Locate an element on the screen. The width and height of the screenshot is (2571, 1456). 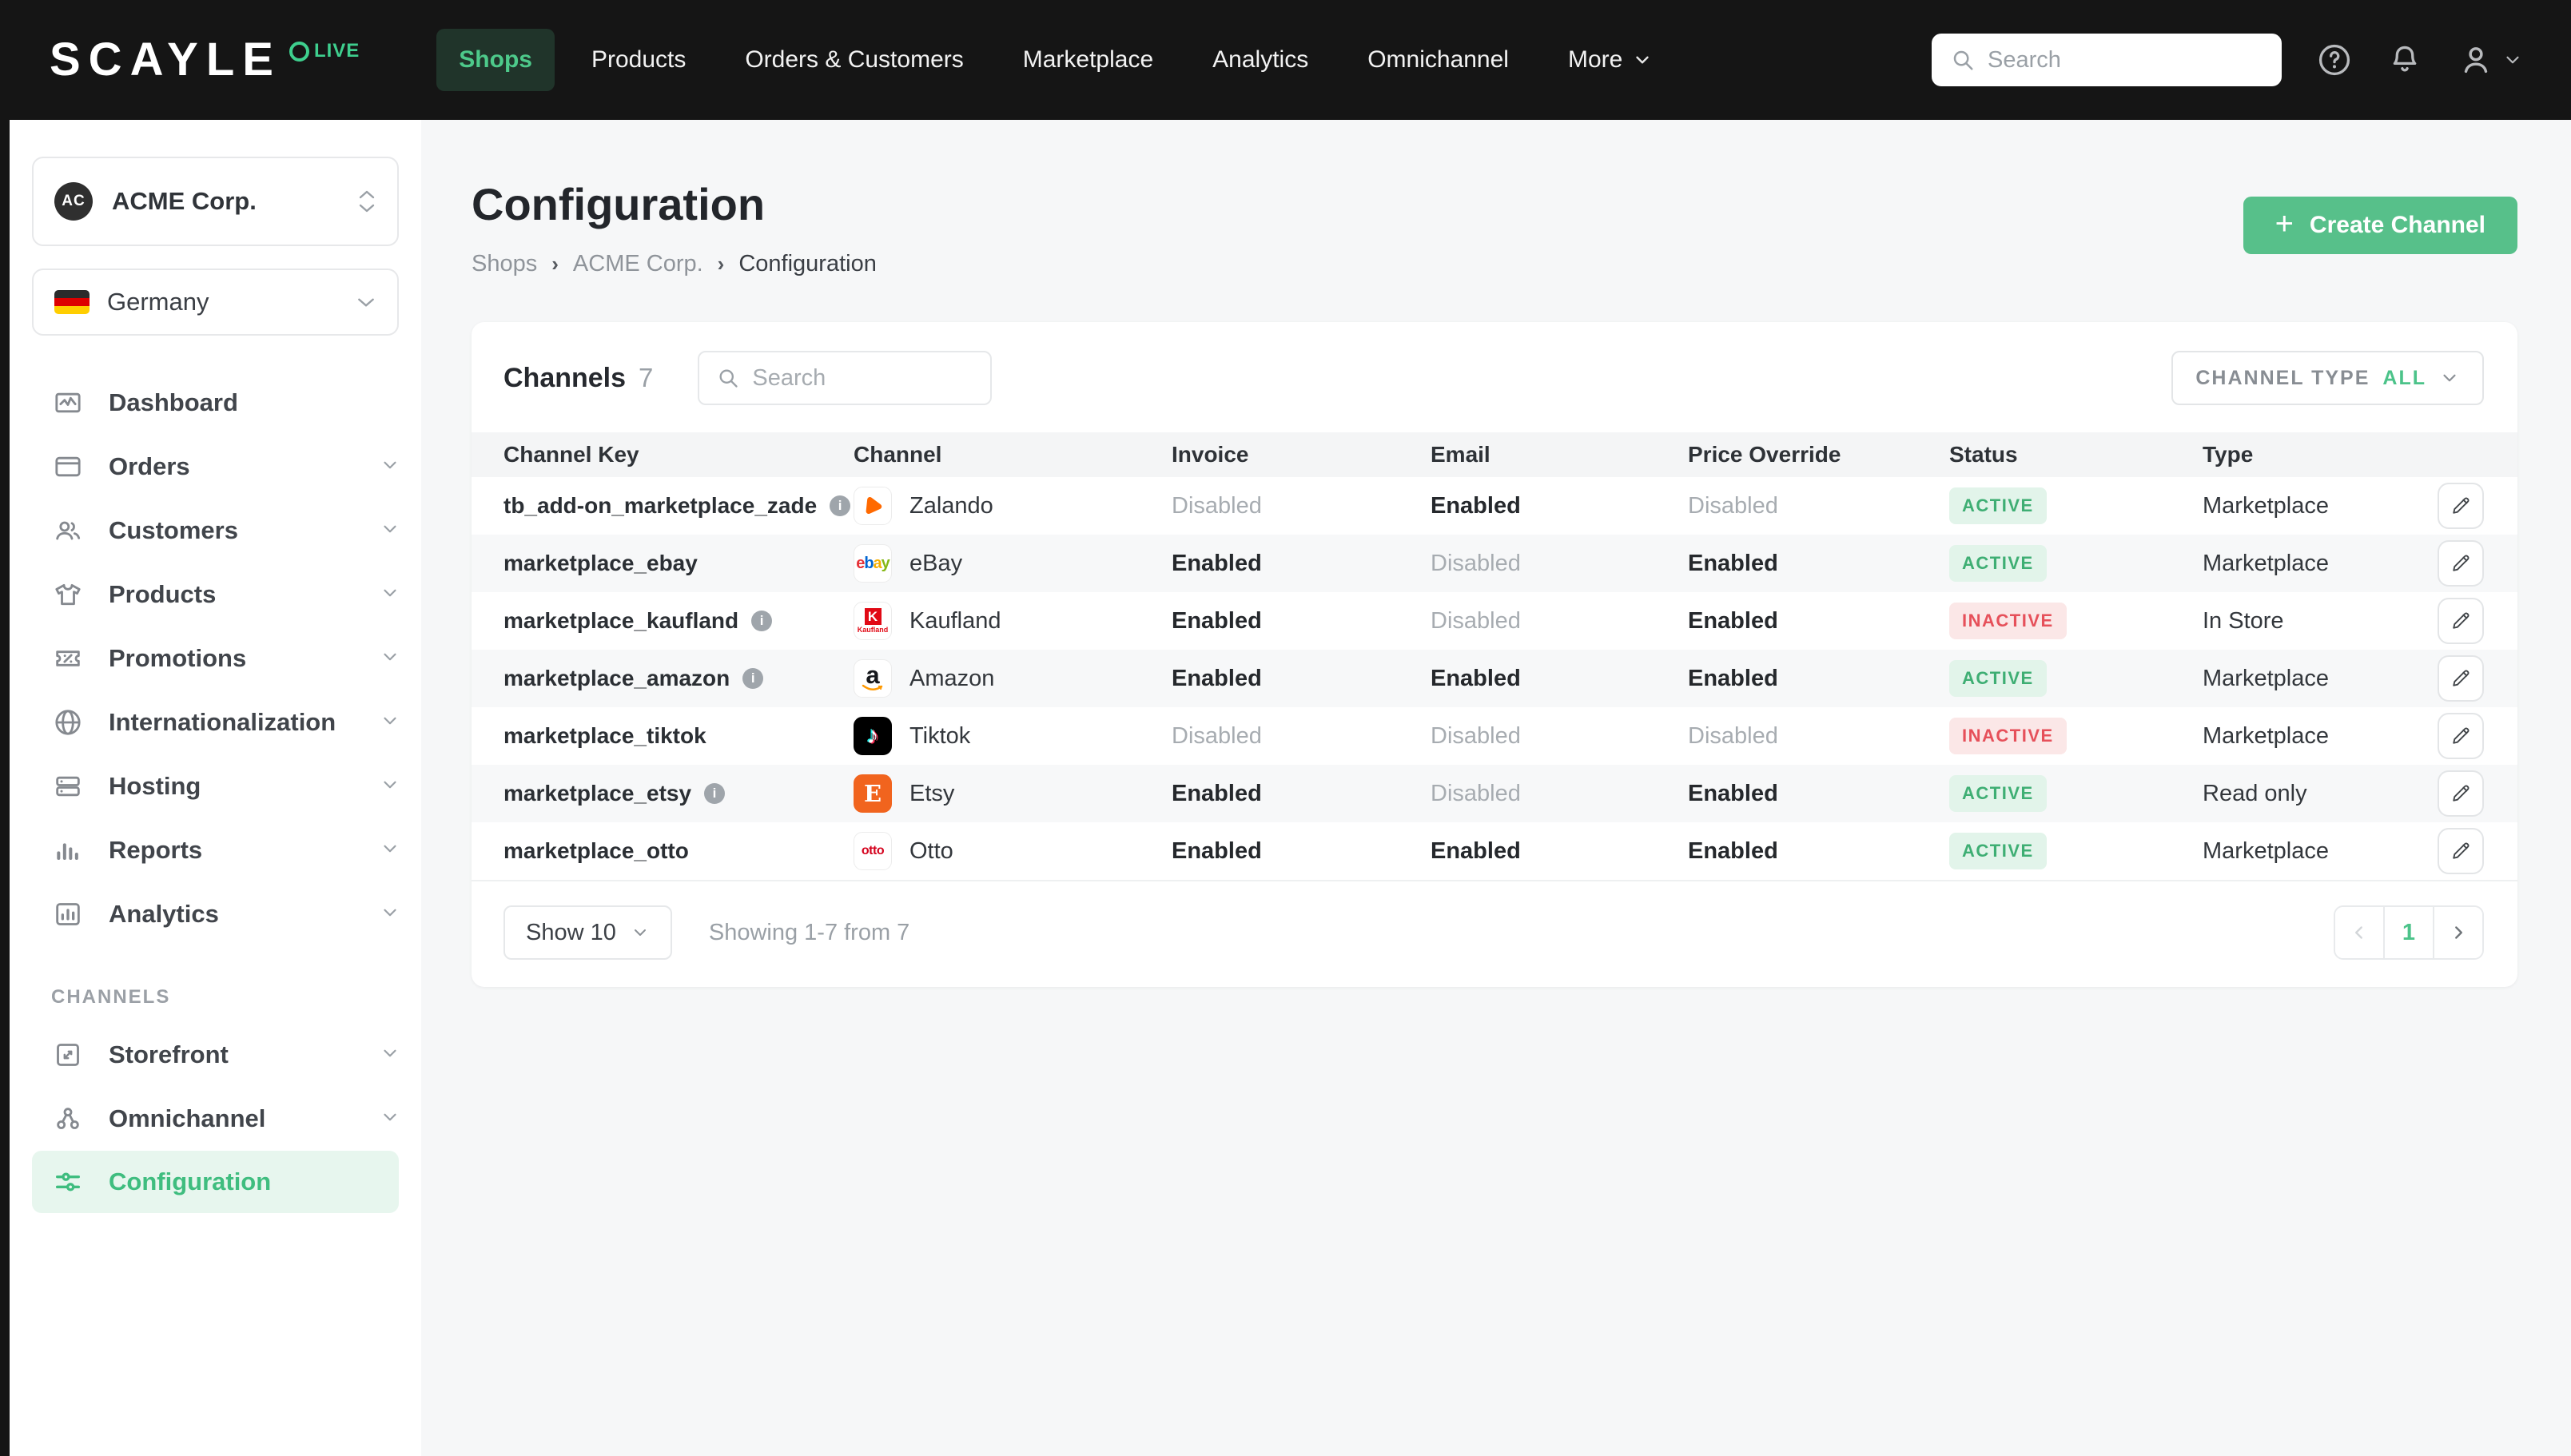
breadcrumb: Shops › ACME Corp. › Configuration is located at coordinates (674, 264).